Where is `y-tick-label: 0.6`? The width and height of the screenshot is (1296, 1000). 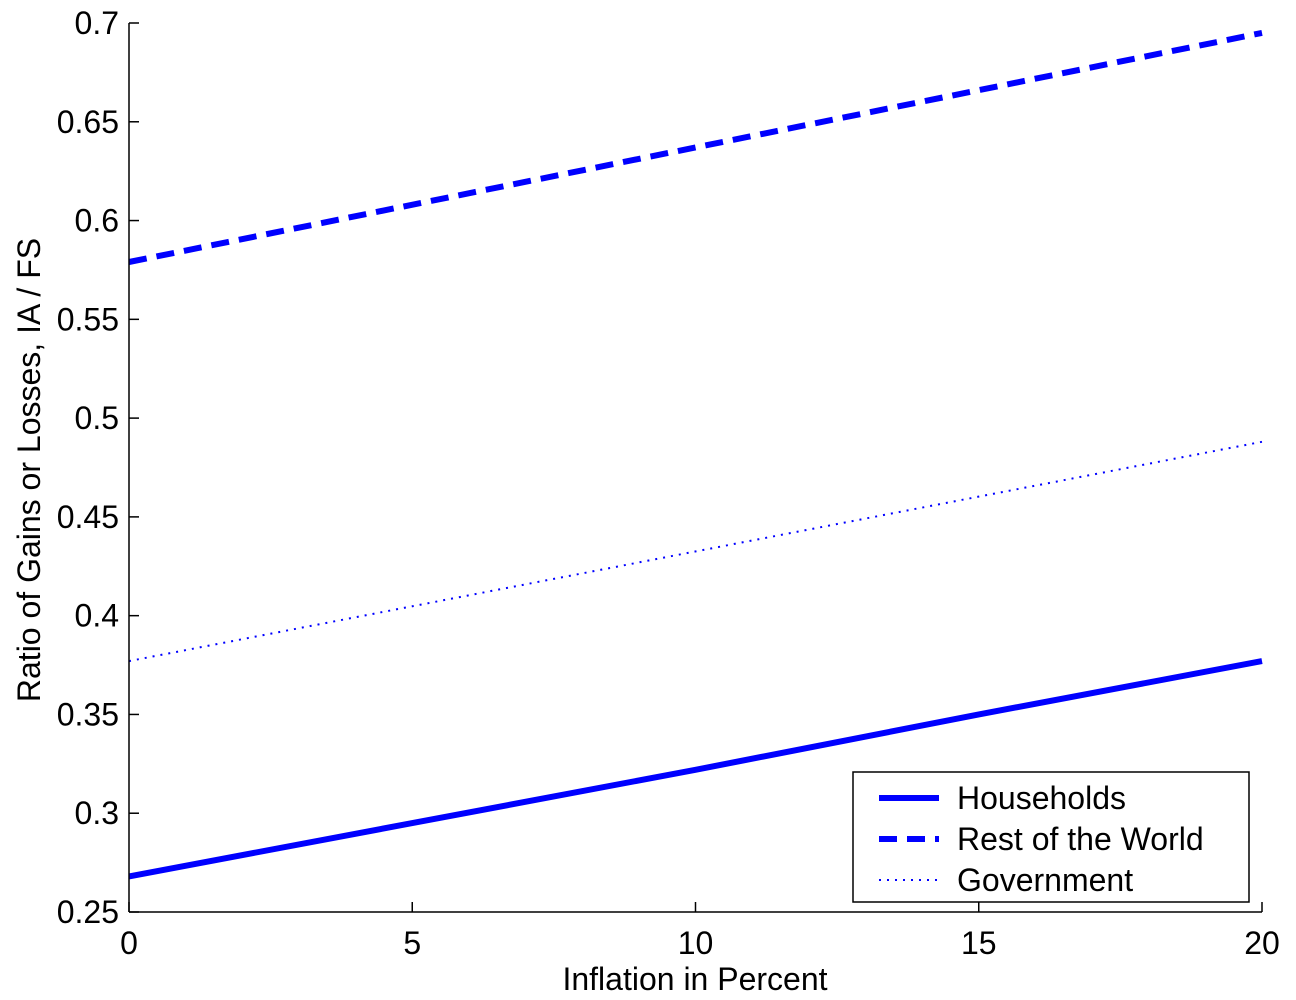
y-tick-label: 0.6 is located at coordinates (97, 221).